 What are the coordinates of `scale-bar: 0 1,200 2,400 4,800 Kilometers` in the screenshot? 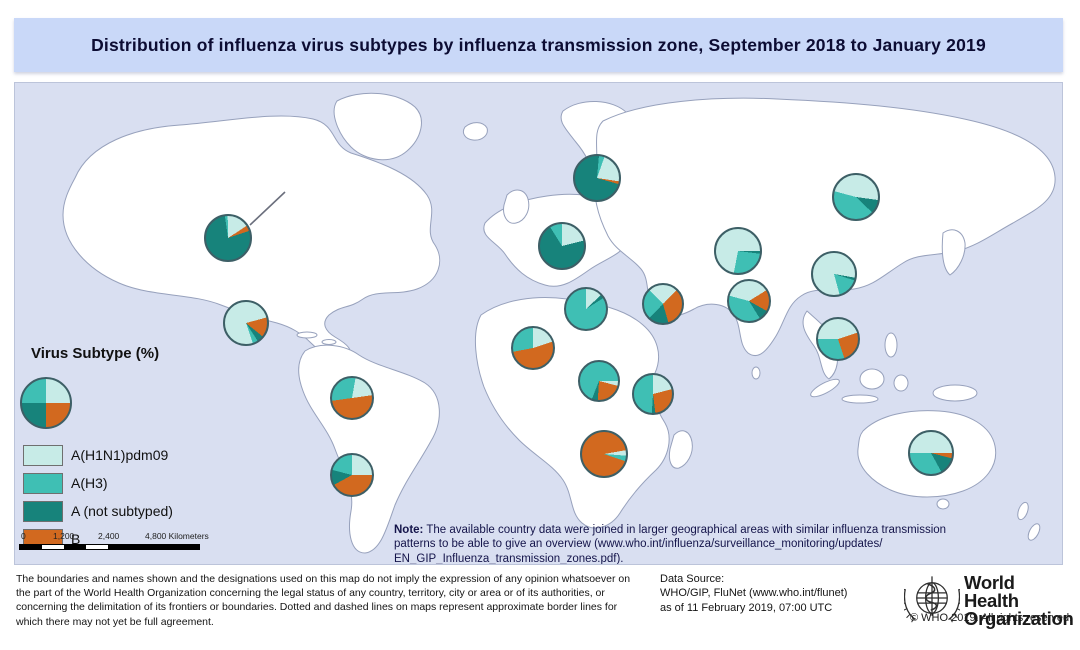 It's located at (129, 544).